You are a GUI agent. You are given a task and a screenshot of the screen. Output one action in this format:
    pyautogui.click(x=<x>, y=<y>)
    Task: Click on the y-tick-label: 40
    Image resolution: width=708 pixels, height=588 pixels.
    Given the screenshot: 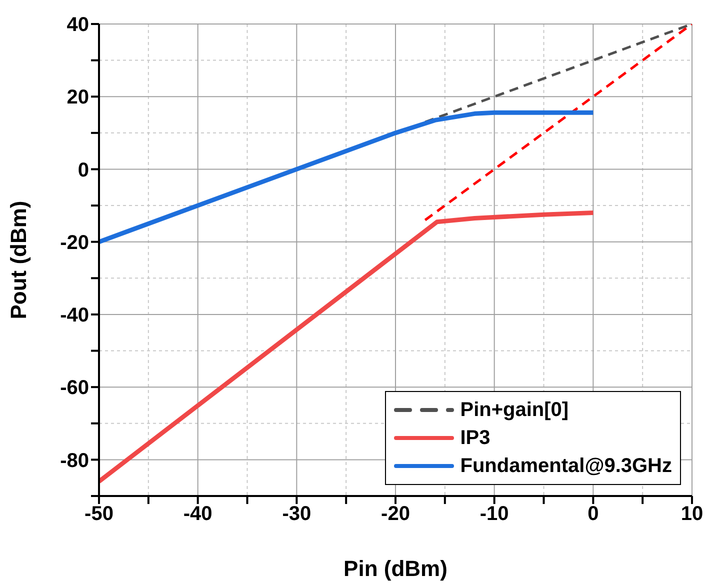 What is the action you would take?
    pyautogui.click(x=77, y=25)
    